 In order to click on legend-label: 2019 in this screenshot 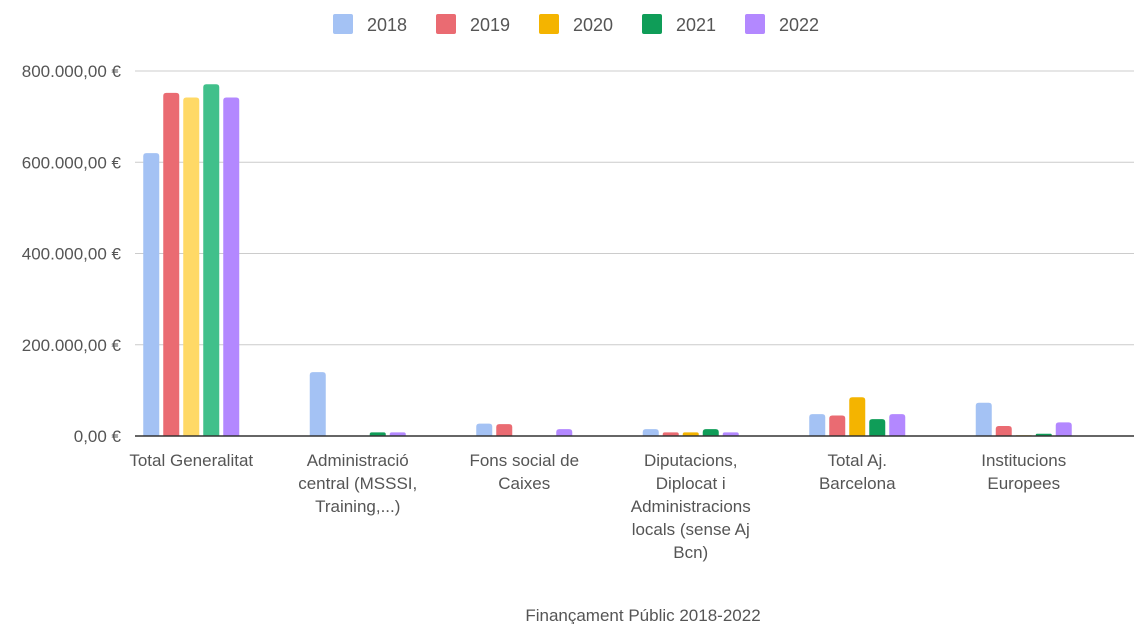, I will do `click(490, 25)`.